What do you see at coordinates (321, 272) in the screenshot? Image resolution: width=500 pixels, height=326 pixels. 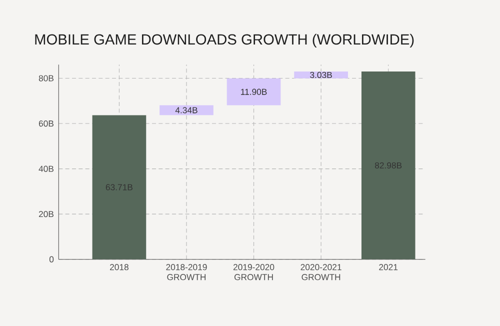 I see `x-tick-label: 2020-2021 GROWTH` at bounding box center [321, 272].